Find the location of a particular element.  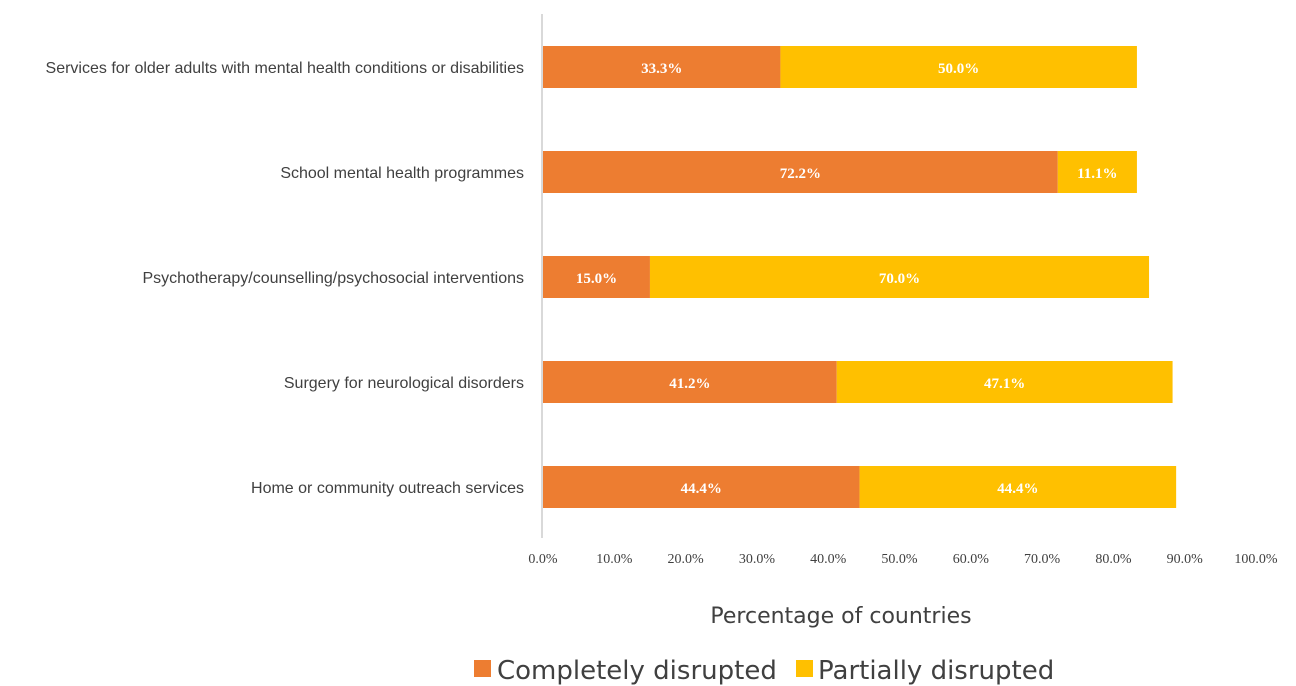

data-label: 50.0% is located at coordinates (958, 69).